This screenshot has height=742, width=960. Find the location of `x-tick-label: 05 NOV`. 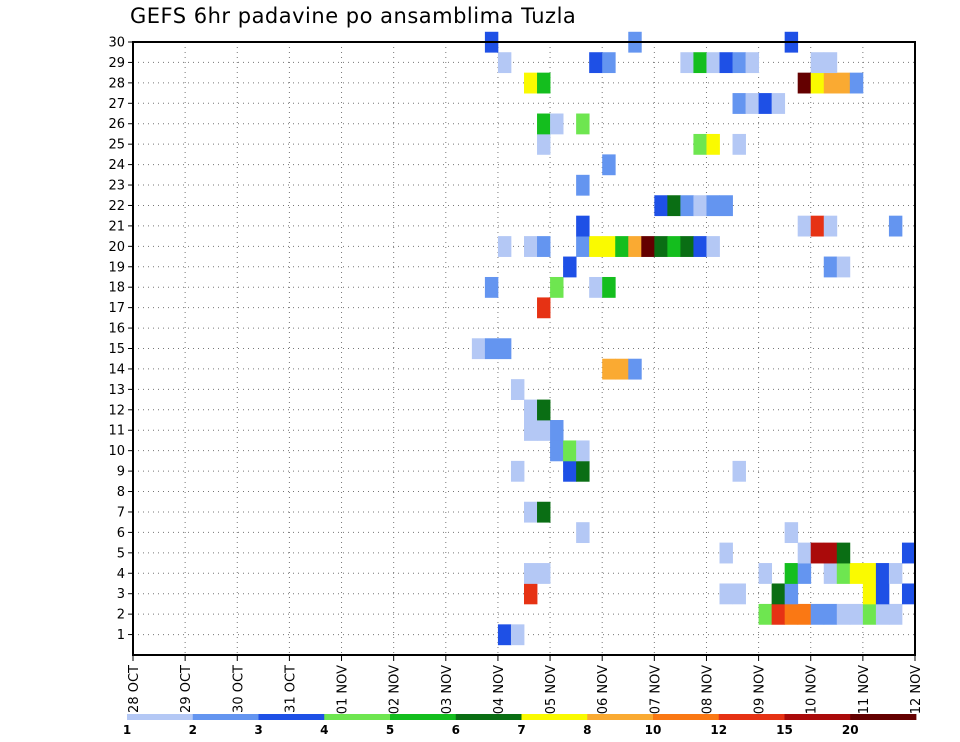

x-tick-label: 05 NOV is located at coordinates (551, 689).